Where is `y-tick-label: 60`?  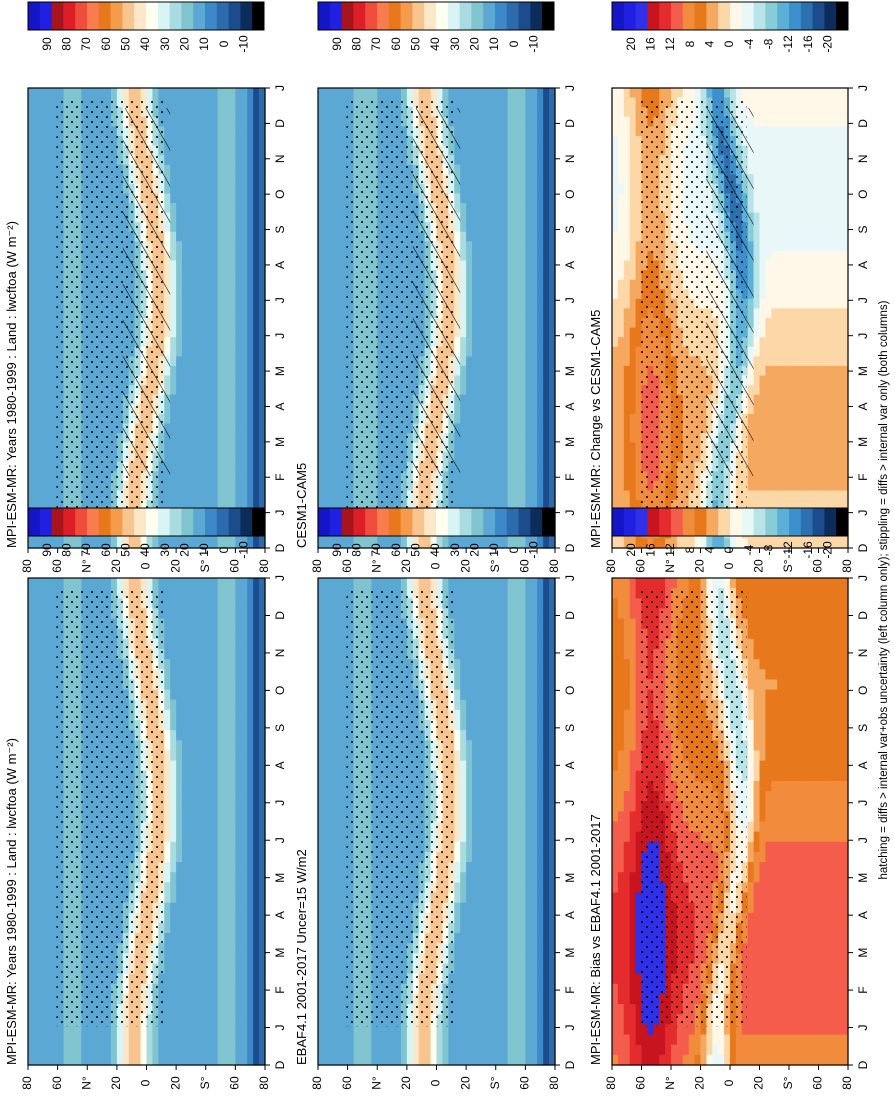
y-tick-label: 60 is located at coordinates (57, 566).